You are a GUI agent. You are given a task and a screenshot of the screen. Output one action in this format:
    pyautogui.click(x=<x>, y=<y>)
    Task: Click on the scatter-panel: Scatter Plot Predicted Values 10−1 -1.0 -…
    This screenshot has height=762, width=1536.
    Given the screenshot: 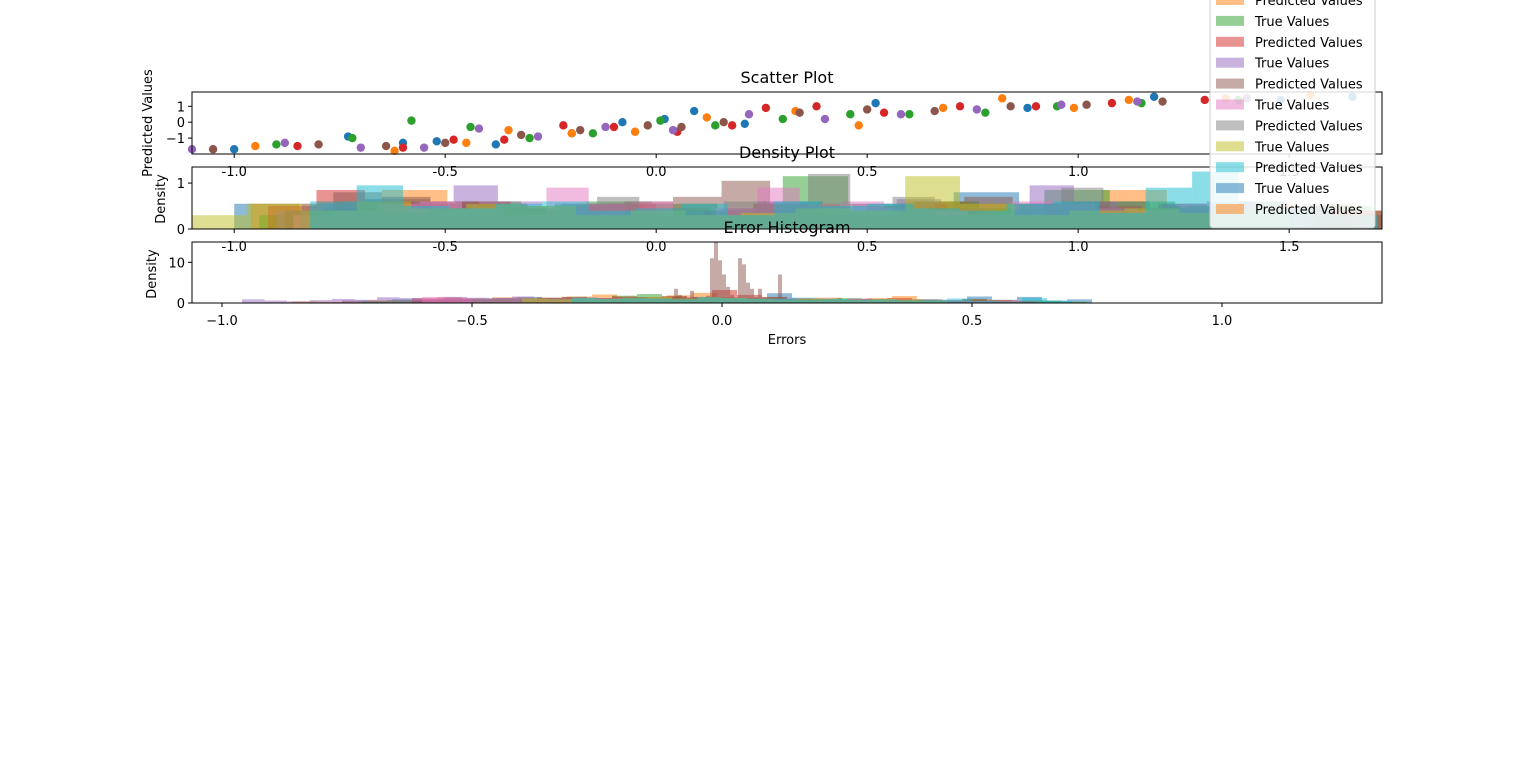 What is the action you would take?
    pyautogui.click(x=762, y=124)
    